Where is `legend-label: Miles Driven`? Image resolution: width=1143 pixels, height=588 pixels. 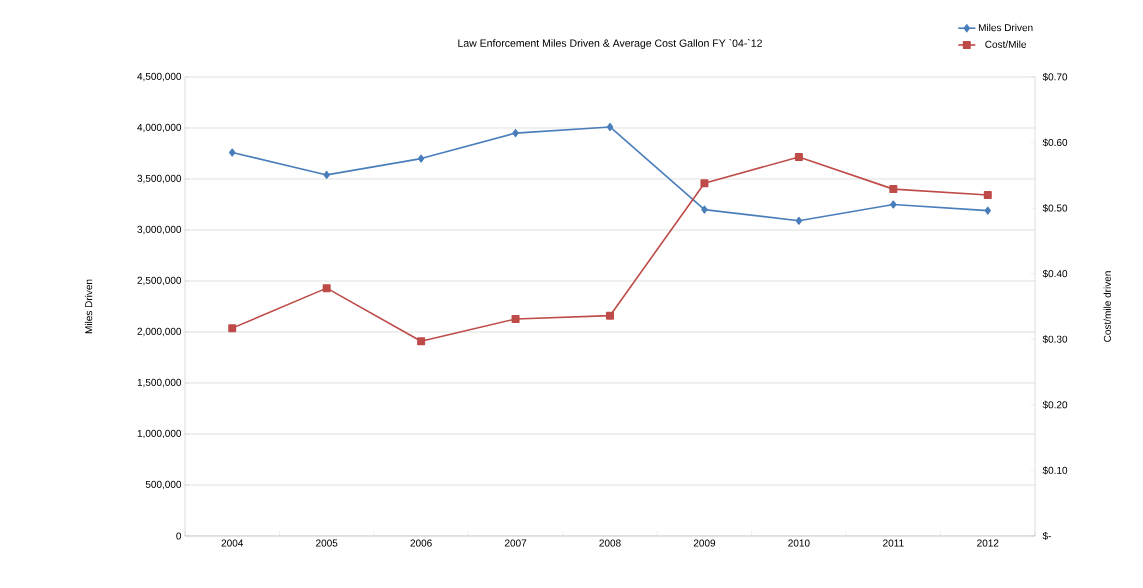 legend-label: Miles Driven is located at coordinates (1005, 27).